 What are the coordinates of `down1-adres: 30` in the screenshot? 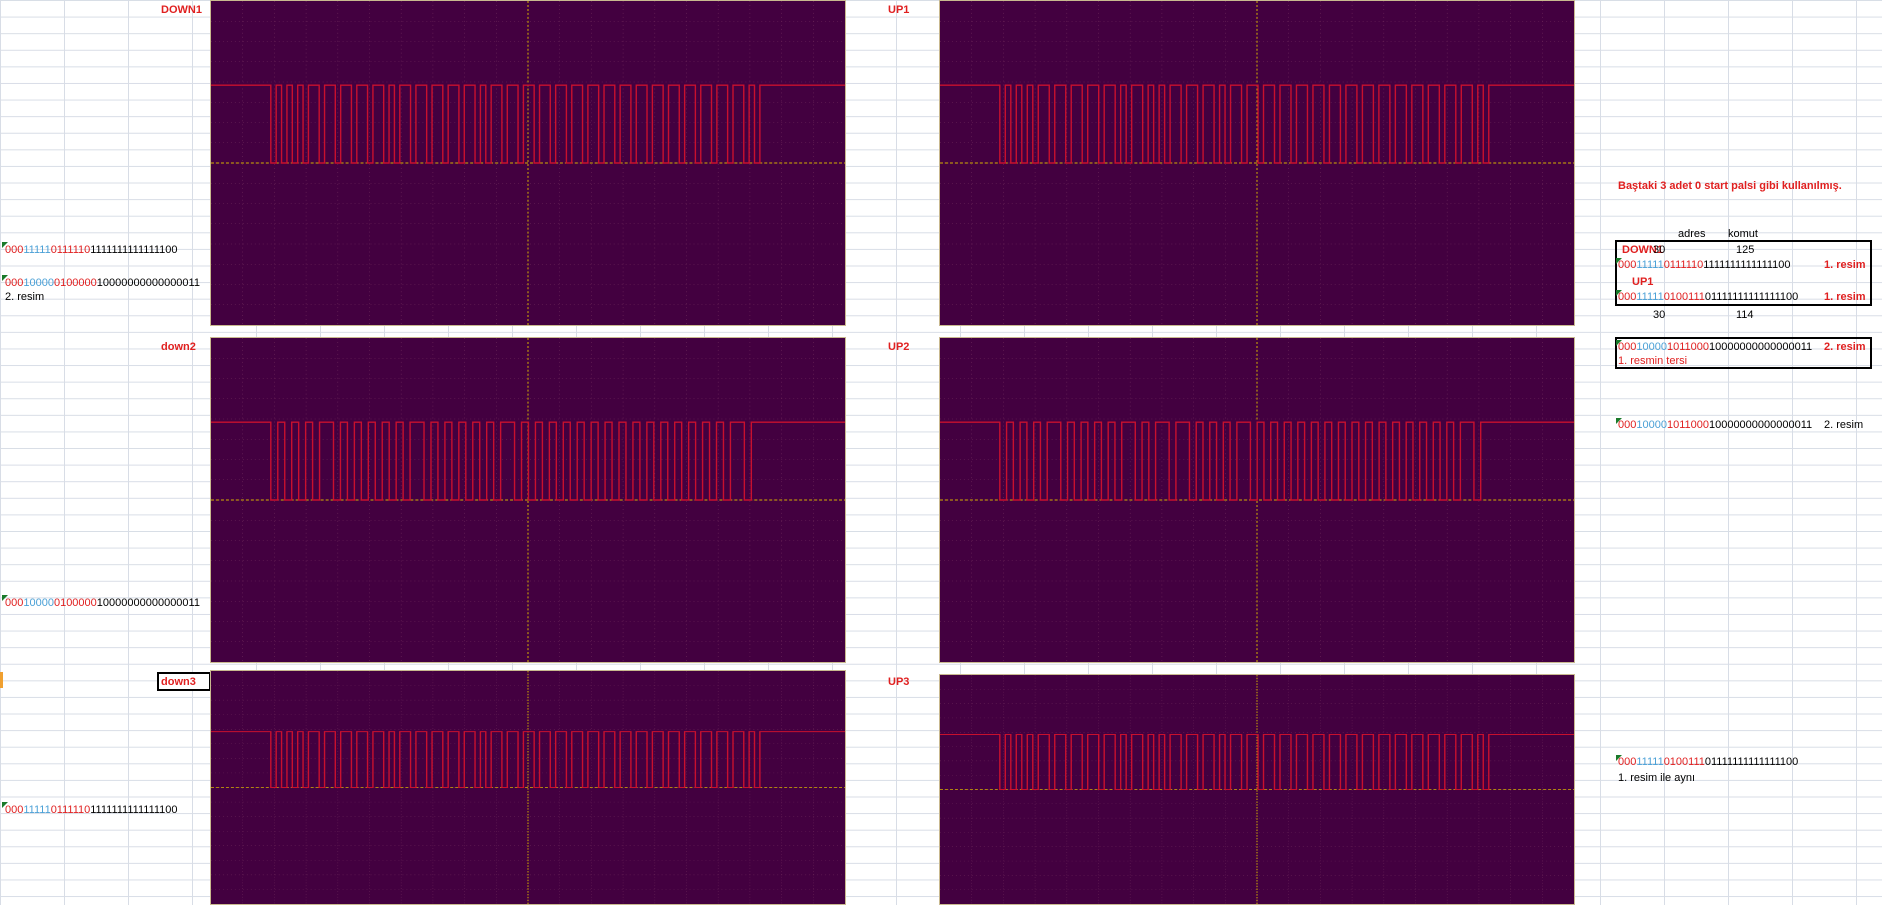 It's located at (1659, 250).